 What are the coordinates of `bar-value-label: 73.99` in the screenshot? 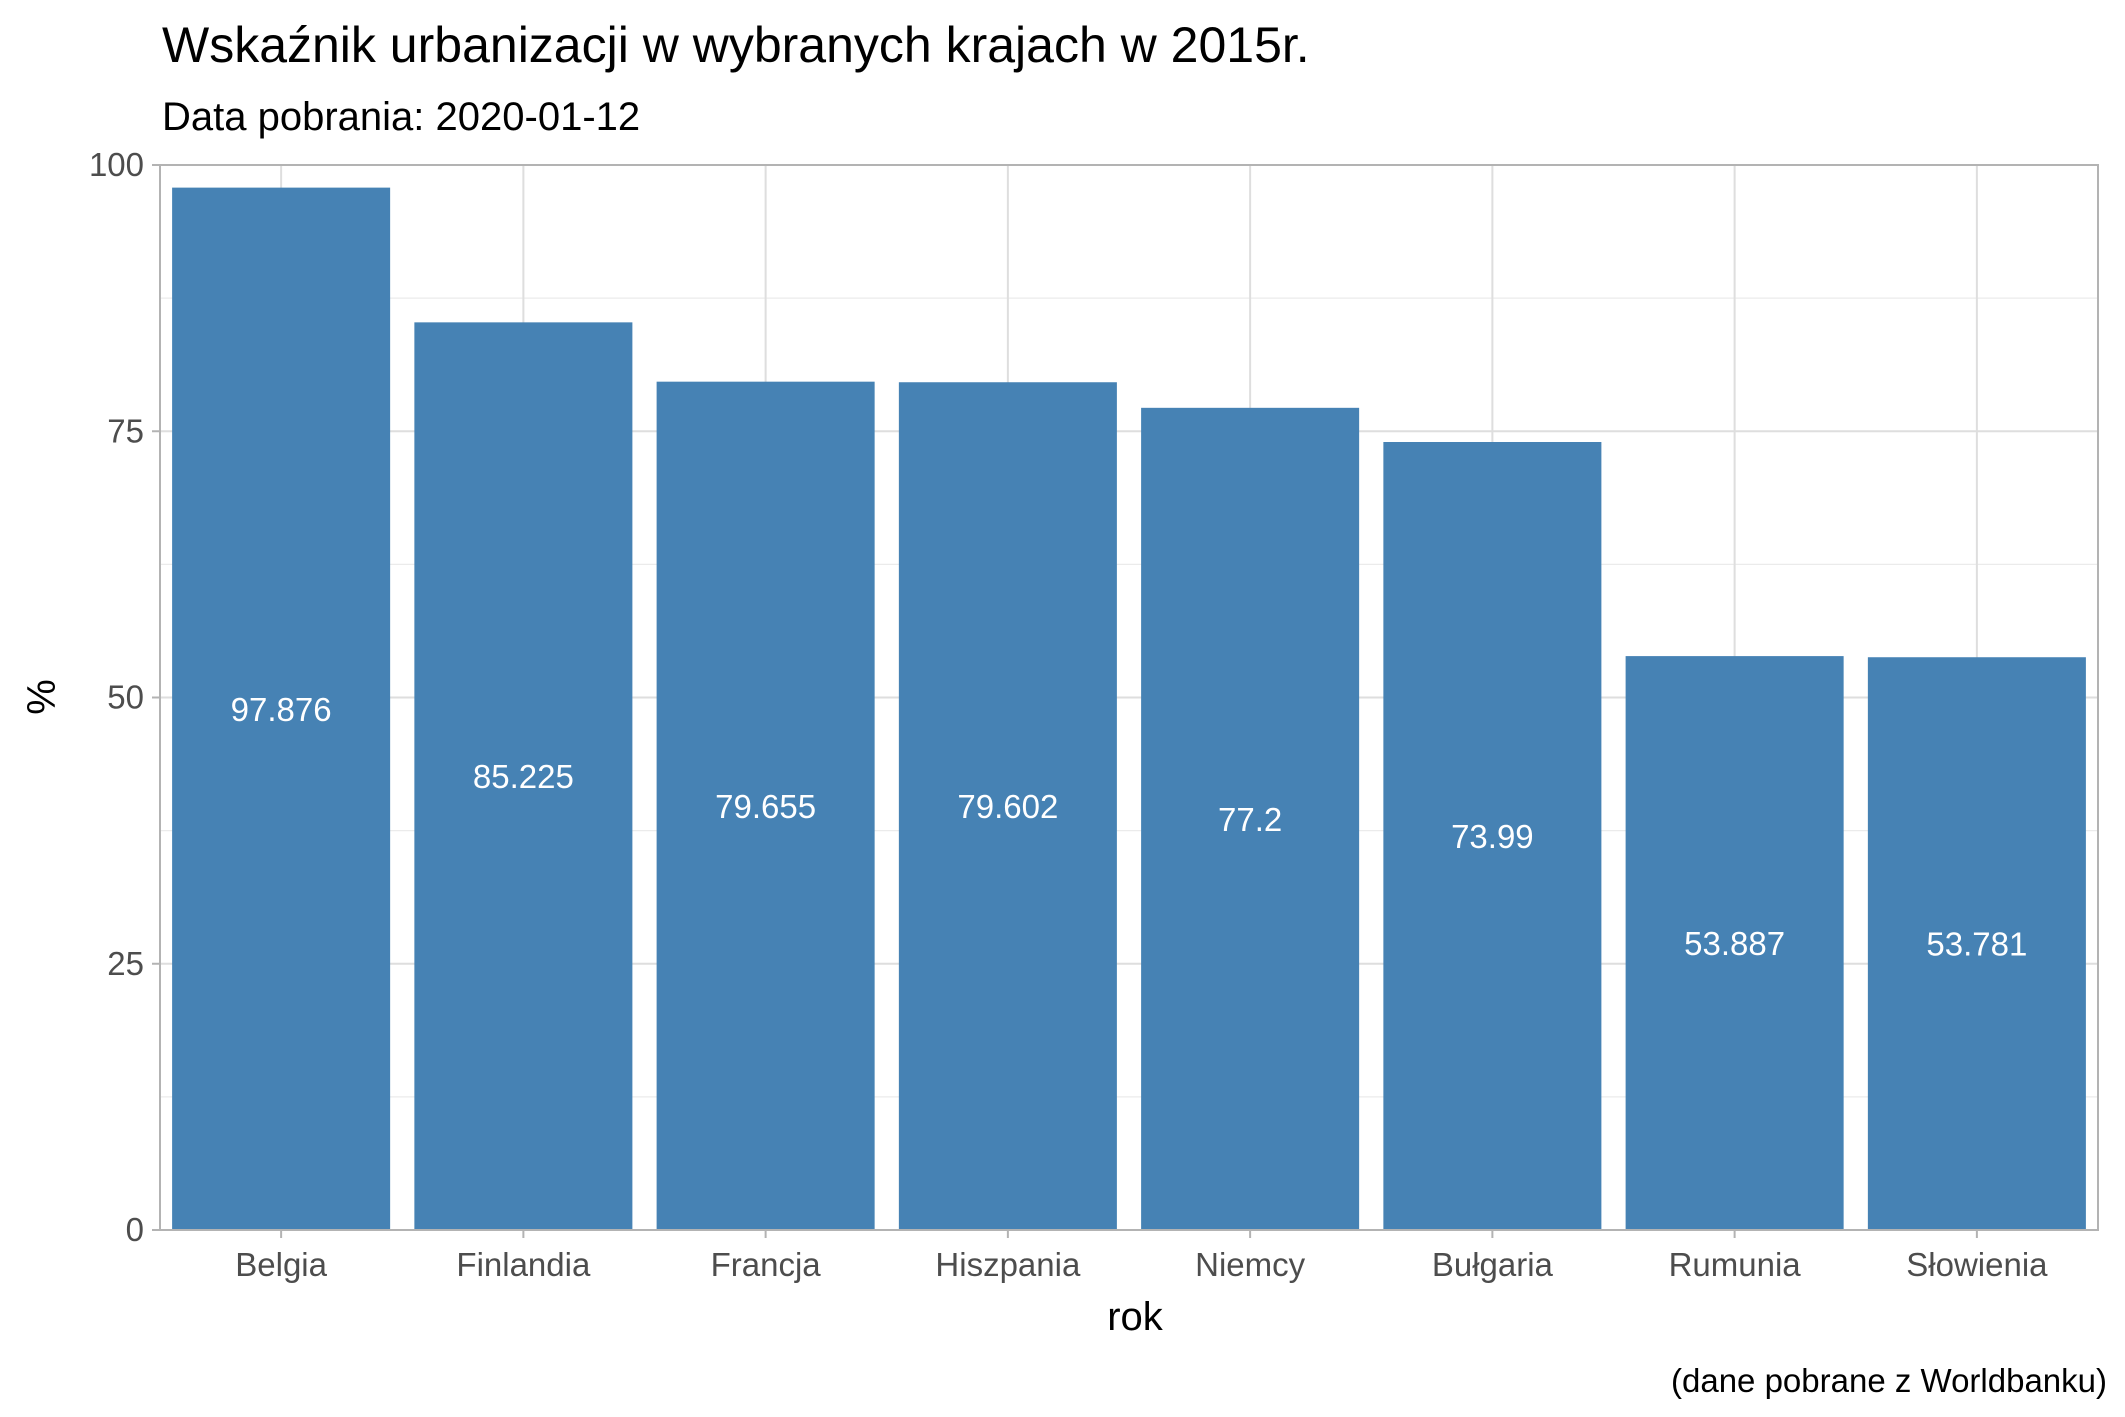 It's located at (1492, 836).